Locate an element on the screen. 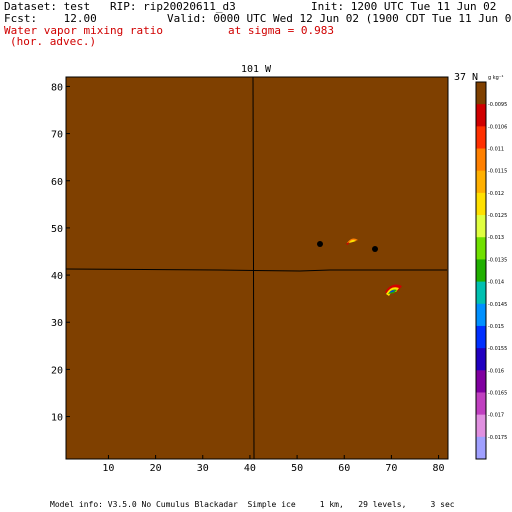  parallel-line is located at coordinates (256, 270).